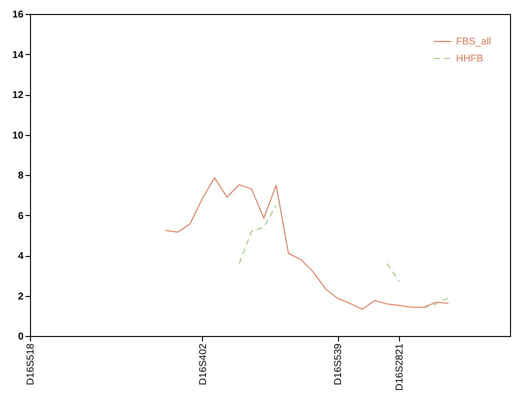 The width and height of the screenshot is (512, 402). I want to click on y-tick-label: 14, so click(18, 55).